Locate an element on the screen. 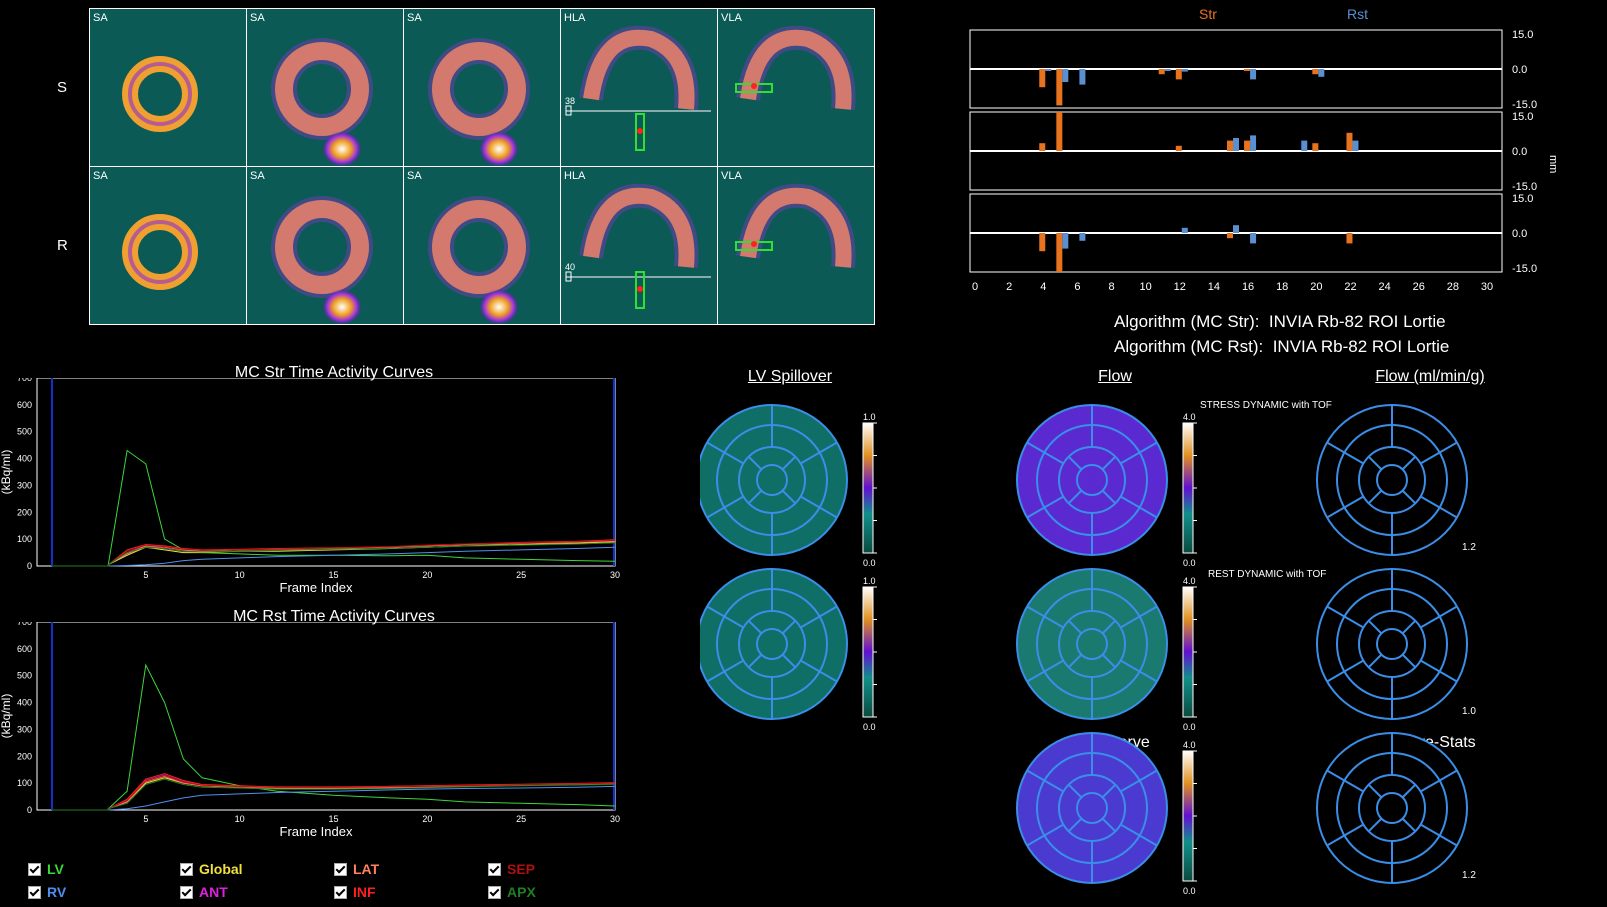  legend-item-lat: LAT is located at coordinates (356, 869).